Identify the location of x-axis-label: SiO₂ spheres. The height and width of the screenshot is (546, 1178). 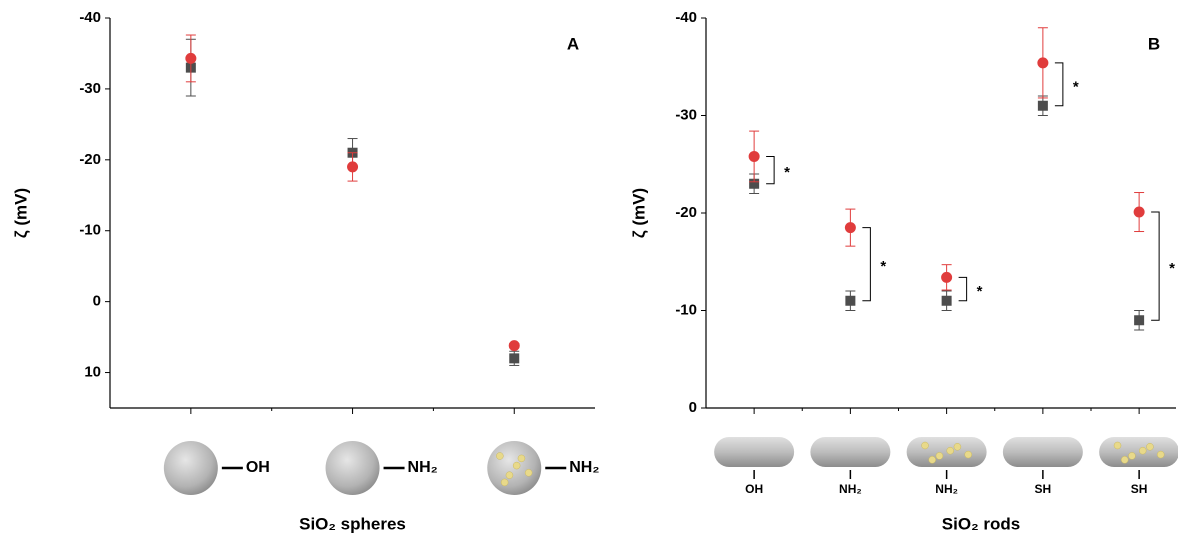
(352, 523).